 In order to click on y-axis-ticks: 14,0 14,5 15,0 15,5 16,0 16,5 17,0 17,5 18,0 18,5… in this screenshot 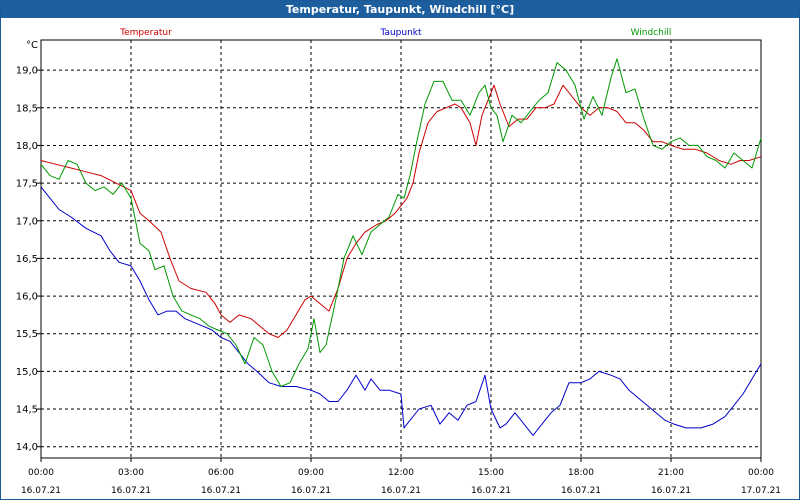, I will do `click(28, 259)`.